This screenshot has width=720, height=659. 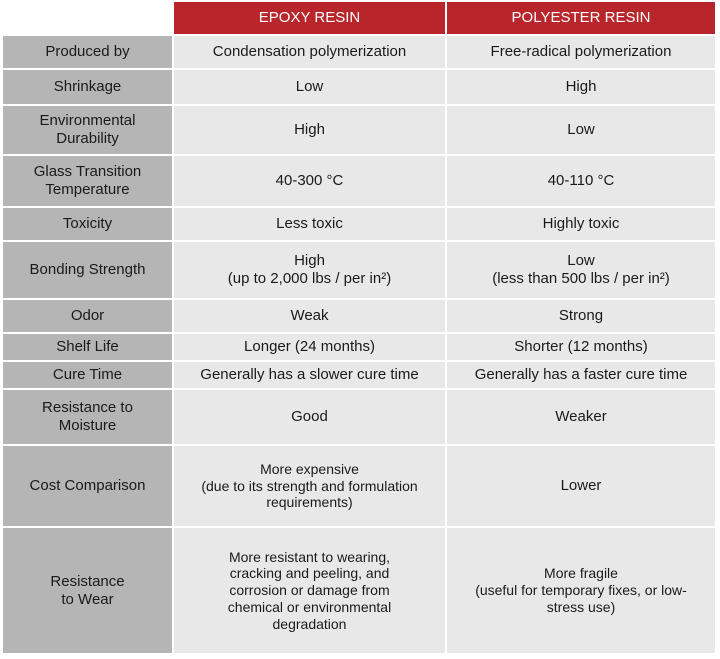 I want to click on cell: Longer (24 months), so click(x=309, y=347).